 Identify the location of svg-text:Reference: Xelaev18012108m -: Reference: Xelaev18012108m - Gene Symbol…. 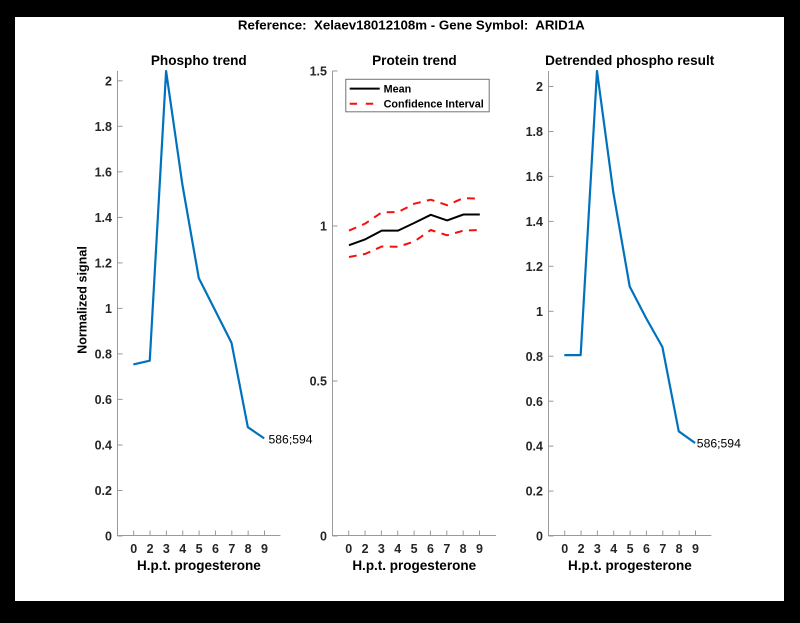
(411, 25).